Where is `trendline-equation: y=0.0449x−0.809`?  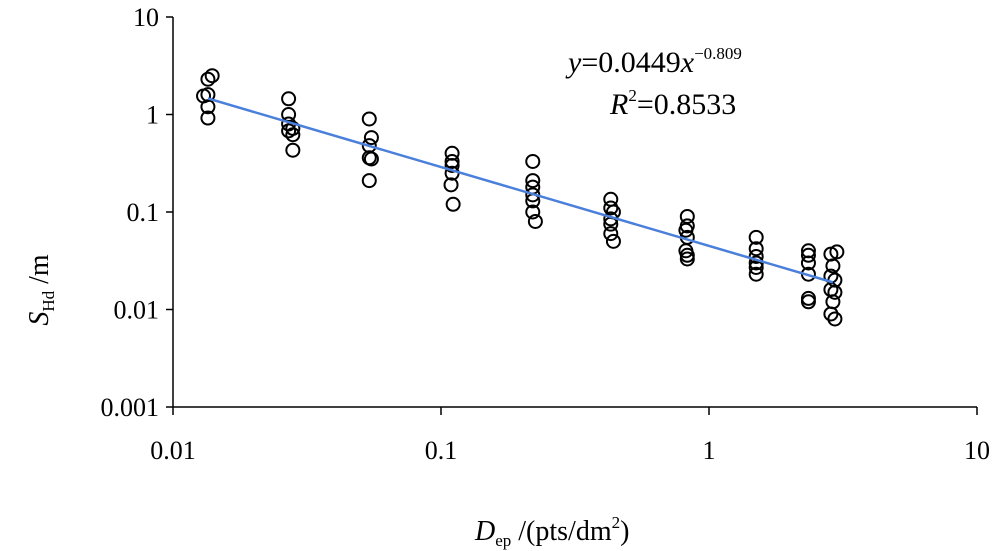
trendline-equation: y=0.0449x−0.809 is located at coordinates (653, 61).